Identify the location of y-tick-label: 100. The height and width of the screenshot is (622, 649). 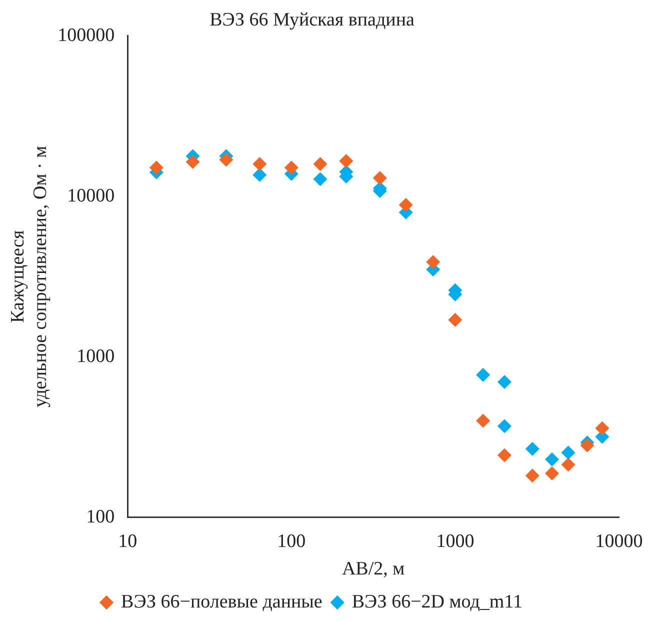
(100, 517).